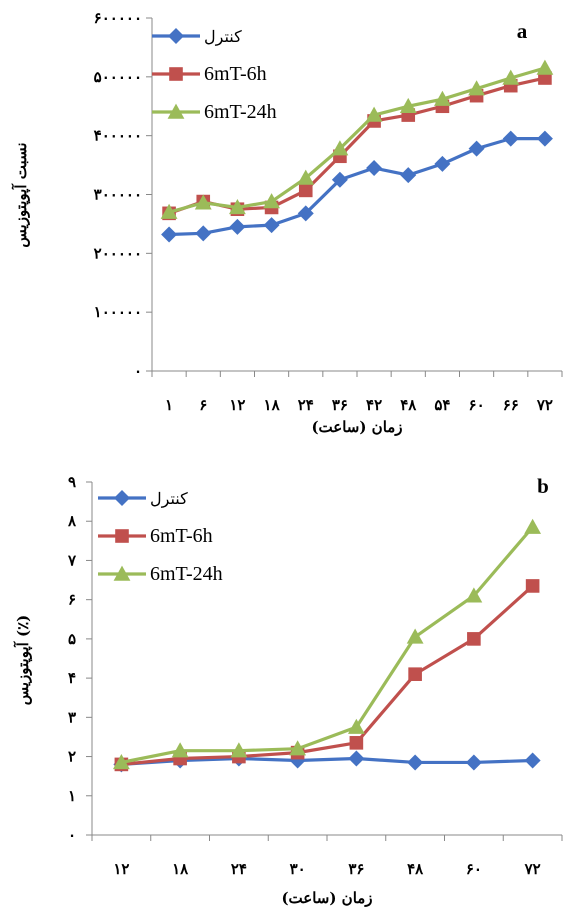 The width and height of the screenshot is (563, 911). Describe the element at coordinates (543, 486) in the screenshot. I see `panel-label: b` at that location.